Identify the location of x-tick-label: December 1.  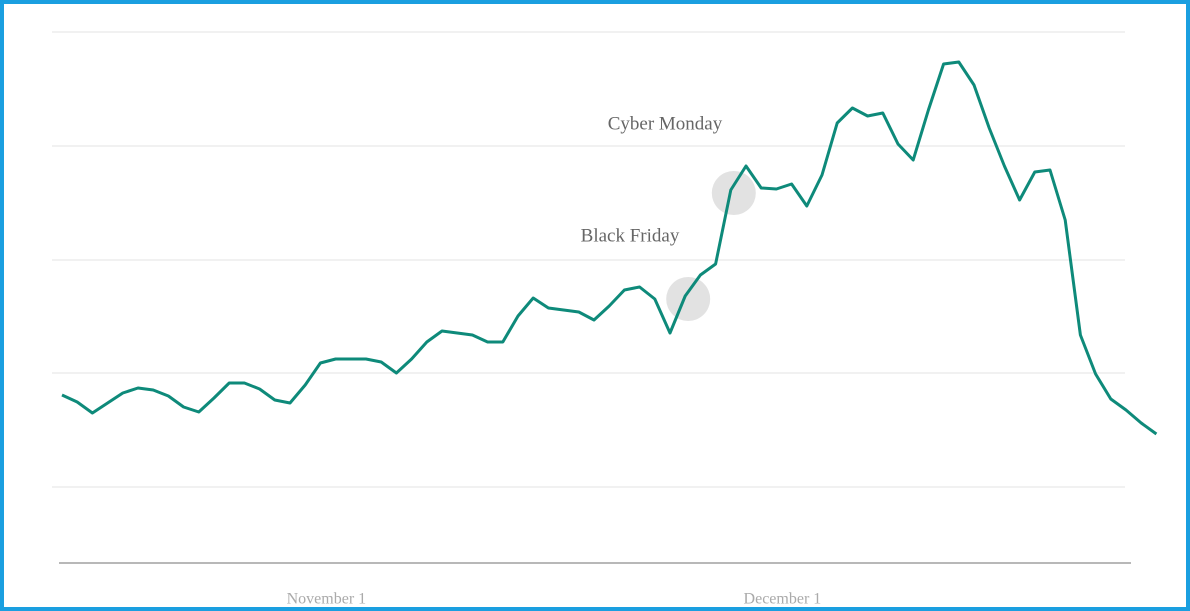
(783, 599).